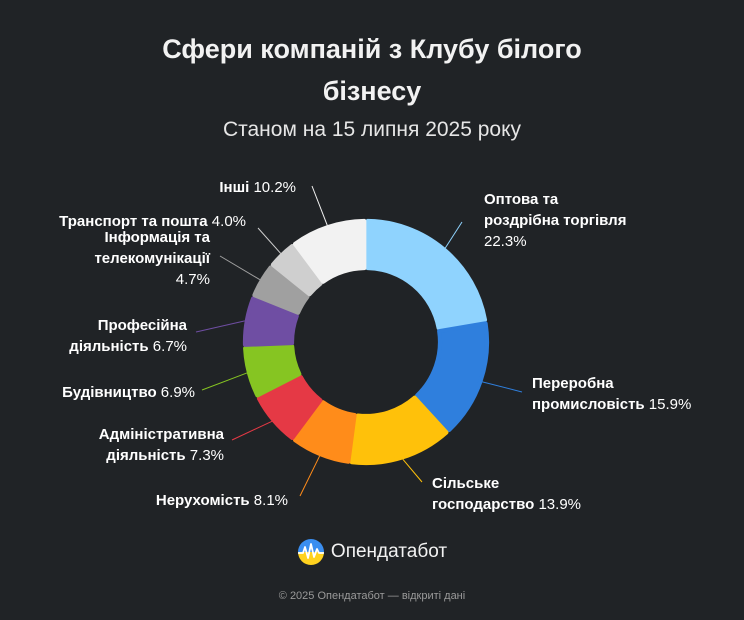  What do you see at coordinates (310, 552) in the screenshot?
I see `opendatabot-logo-icon` at bounding box center [310, 552].